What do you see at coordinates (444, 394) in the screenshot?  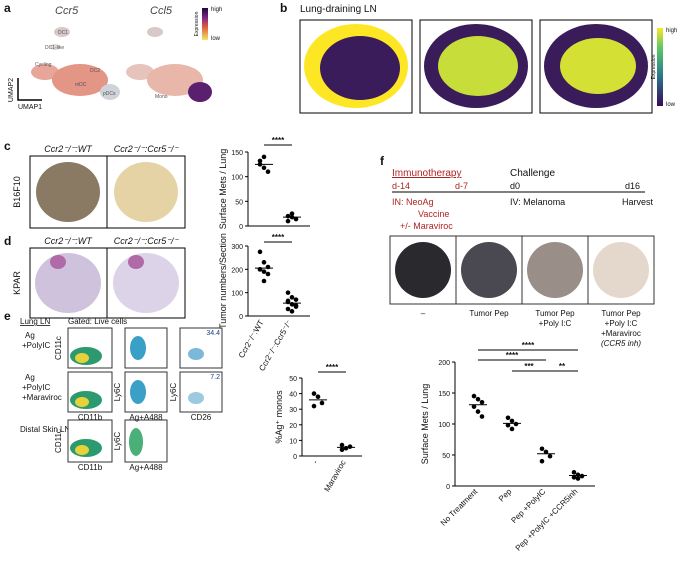 I see `y-tick-label: 150` at bounding box center [444, 394].